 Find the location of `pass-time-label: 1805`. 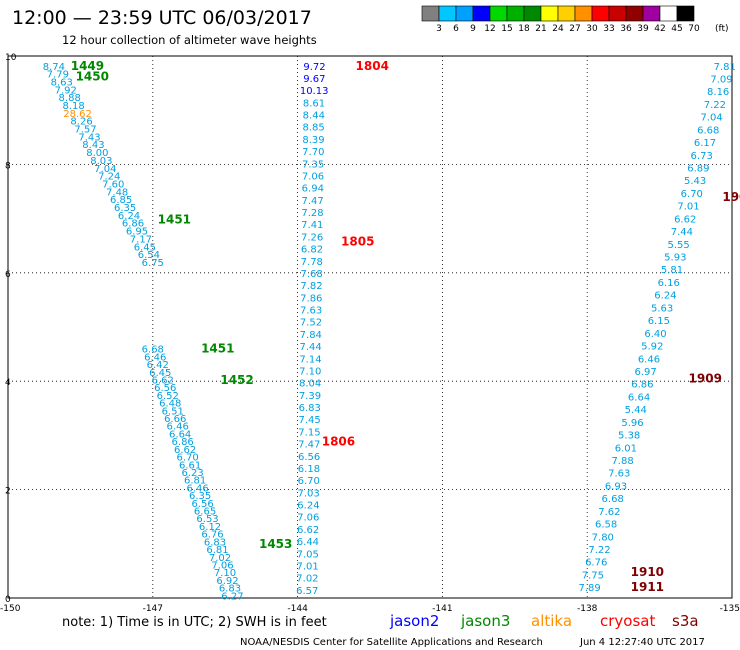

pass-time-label: 1805 is located at coordinates (357, 241).